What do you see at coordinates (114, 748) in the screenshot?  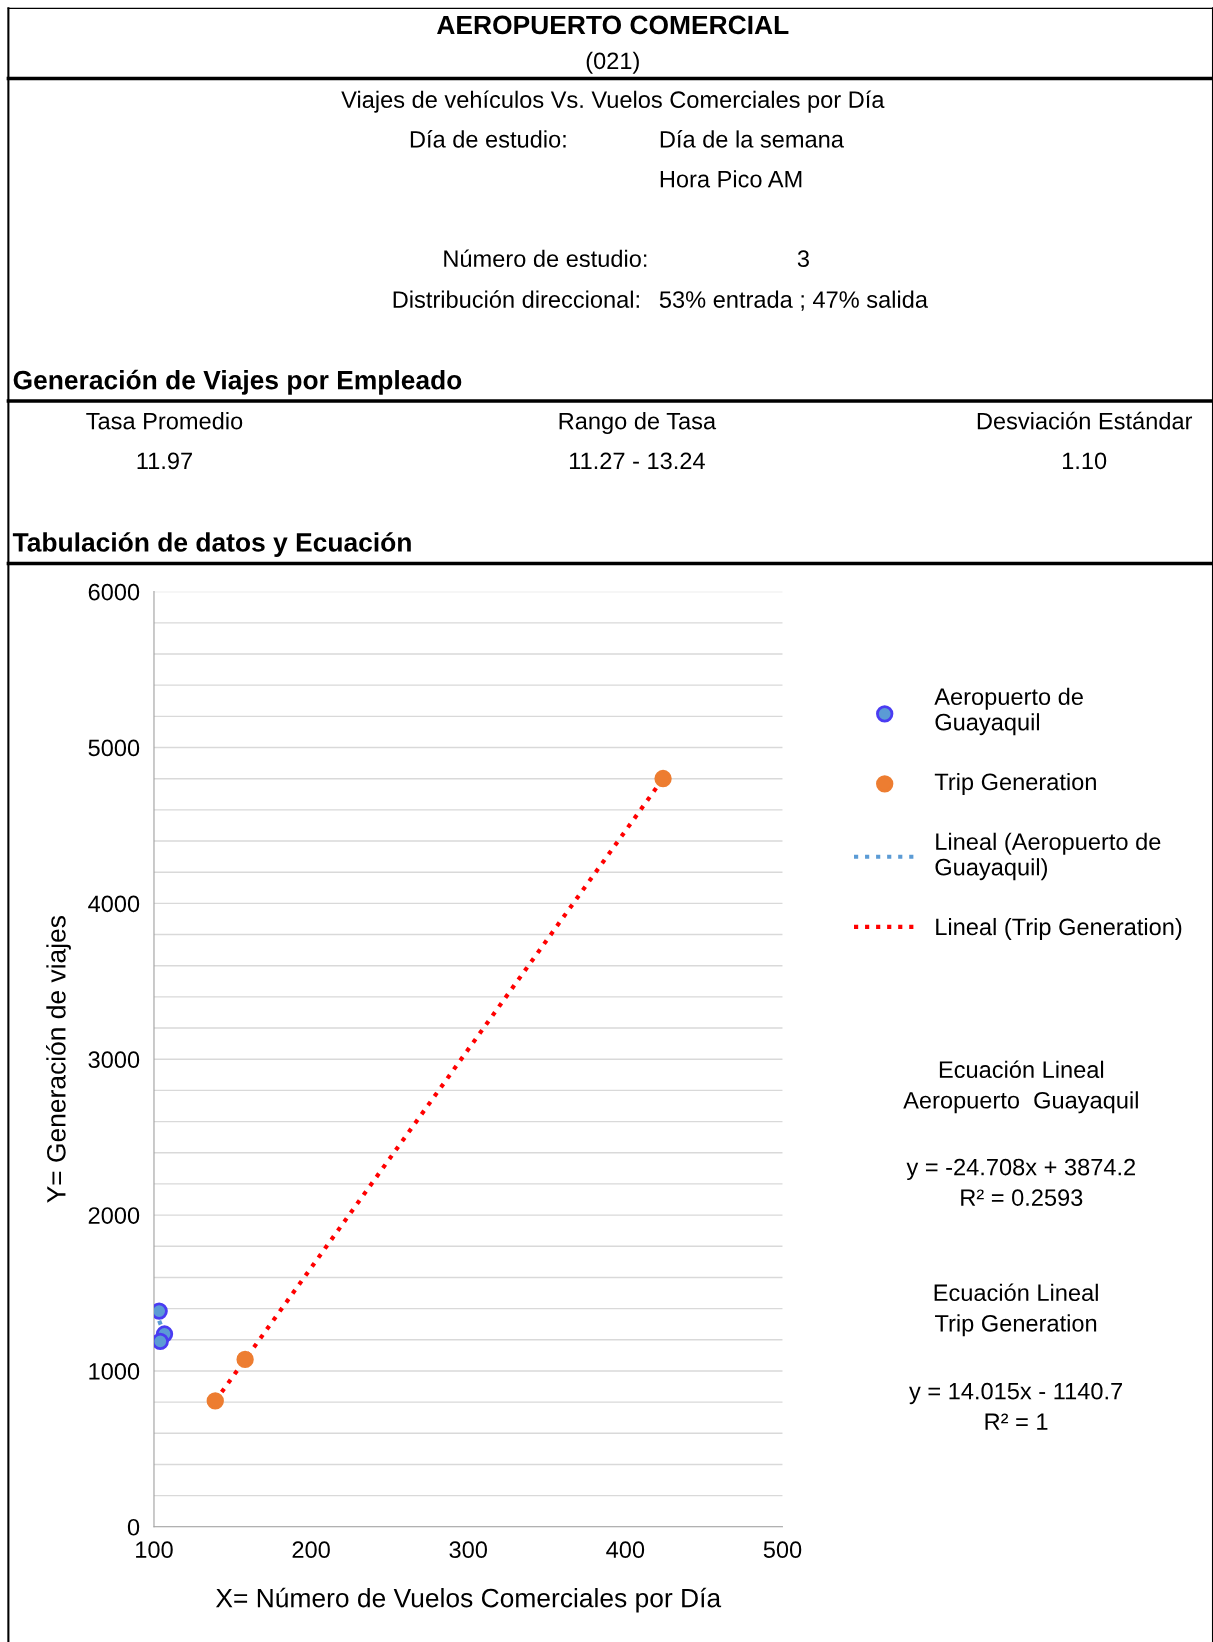 I see `y-tick-label: 5000` at bounding box center [114, 748].